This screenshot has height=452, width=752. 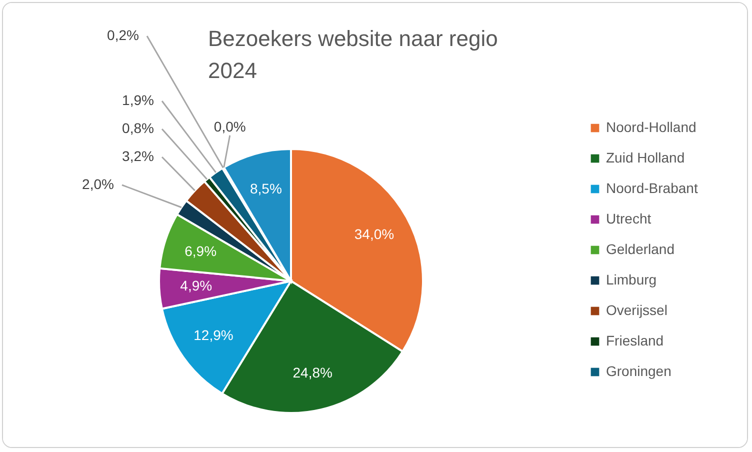 I want to click on legend-label: Overijssel, so click(x=637, y=310).